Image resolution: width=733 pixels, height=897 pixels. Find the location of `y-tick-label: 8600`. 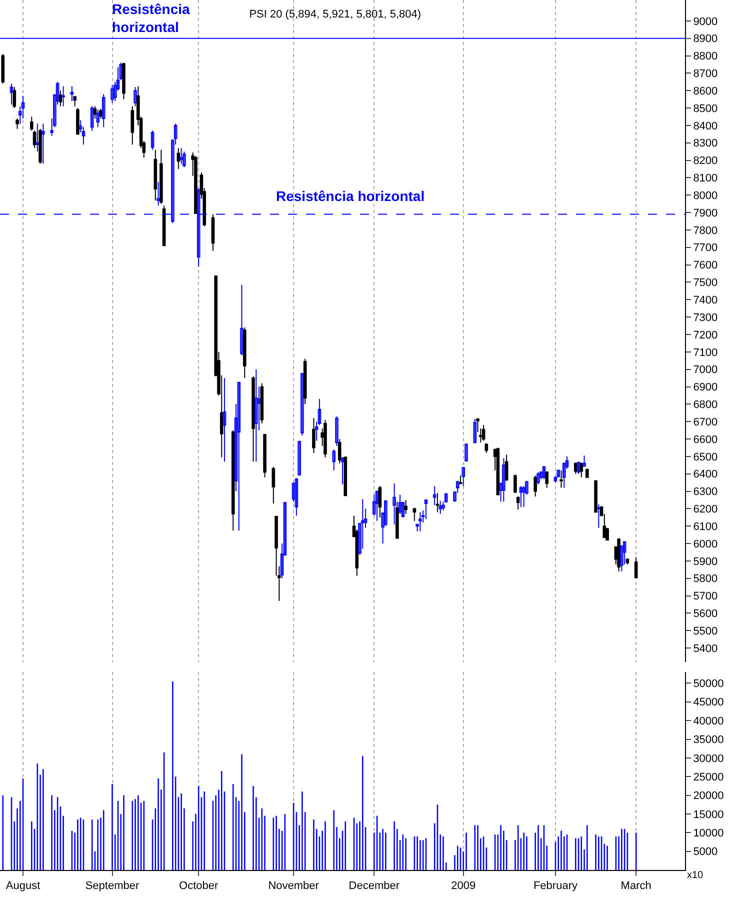

y-tick-label: 8600 is located at coordinates (705, 91).